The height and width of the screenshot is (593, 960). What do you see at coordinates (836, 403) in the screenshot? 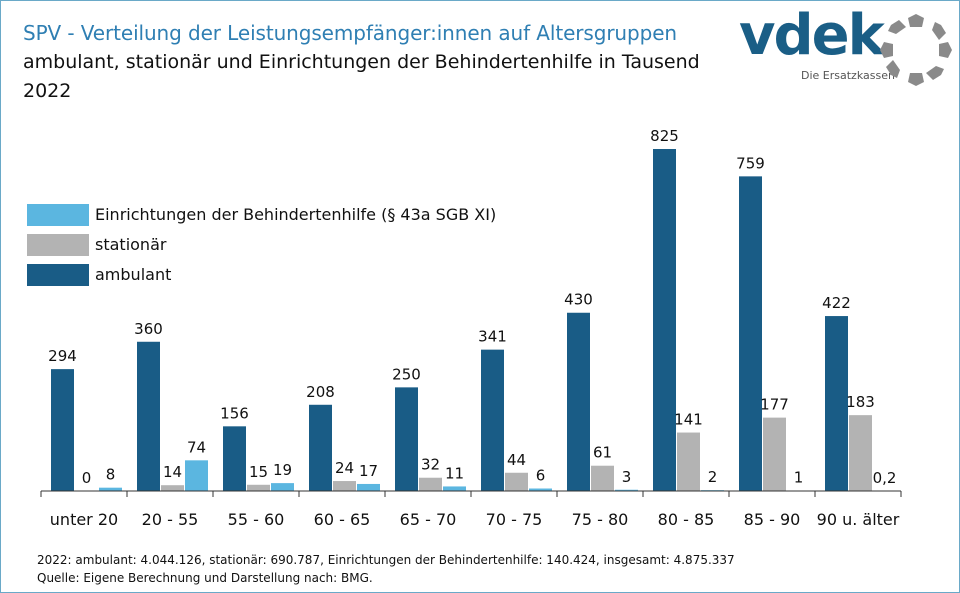
I see `bar-ambulant-90-u-lter` at bounding box center [836, 403].